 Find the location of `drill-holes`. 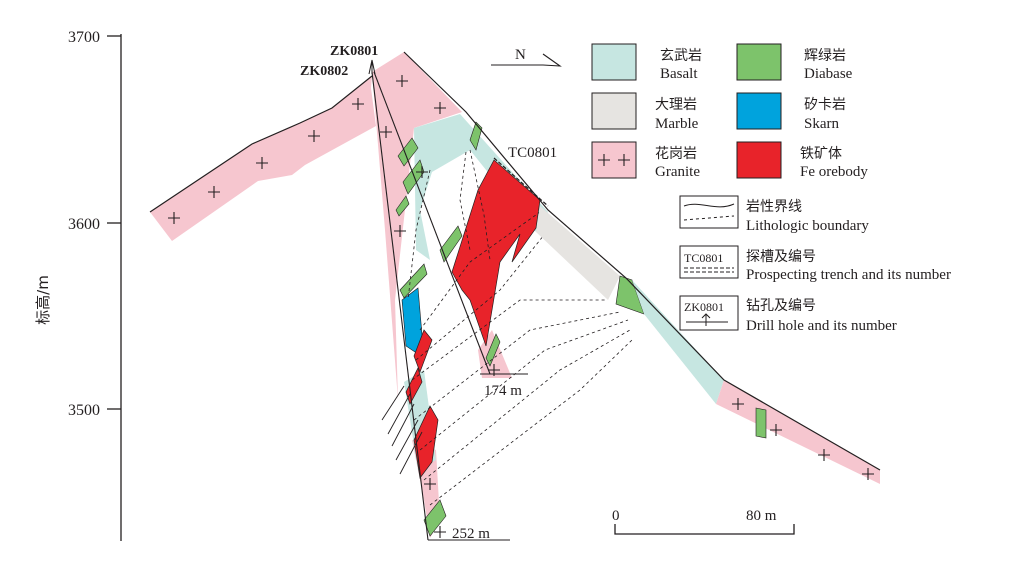

drill-holes is located at coordinates (448, 300).